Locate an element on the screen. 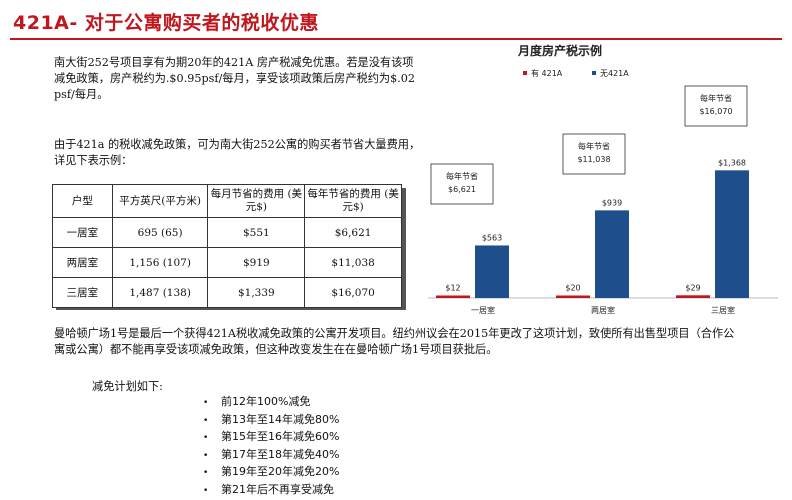 This screenshot has width=792, height=500. legend-swatch-with-421a is located at coordinates (525, 73).